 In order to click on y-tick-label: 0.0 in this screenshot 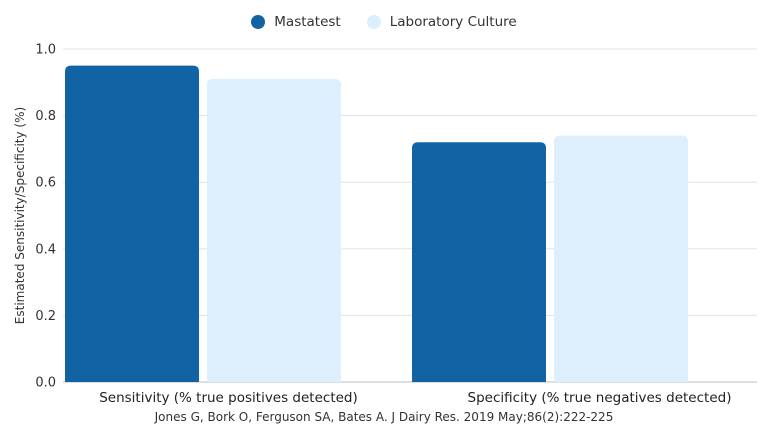, I will do `click(45, 383)`.